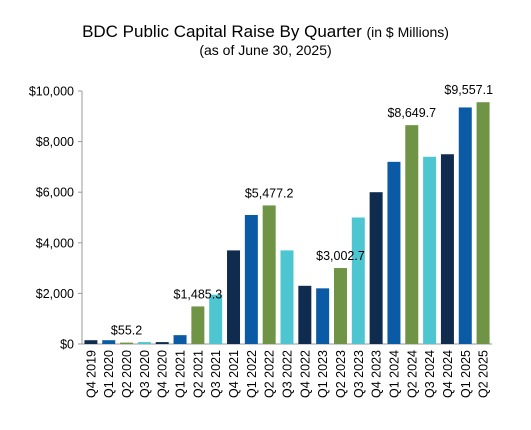 Image resolution: width=531 pixels, height=430 pixels. Describe the element at coordinates (265, 50) in the screenshot. I see `chart-subtitle: (as of June 30, 2025)` at that location.